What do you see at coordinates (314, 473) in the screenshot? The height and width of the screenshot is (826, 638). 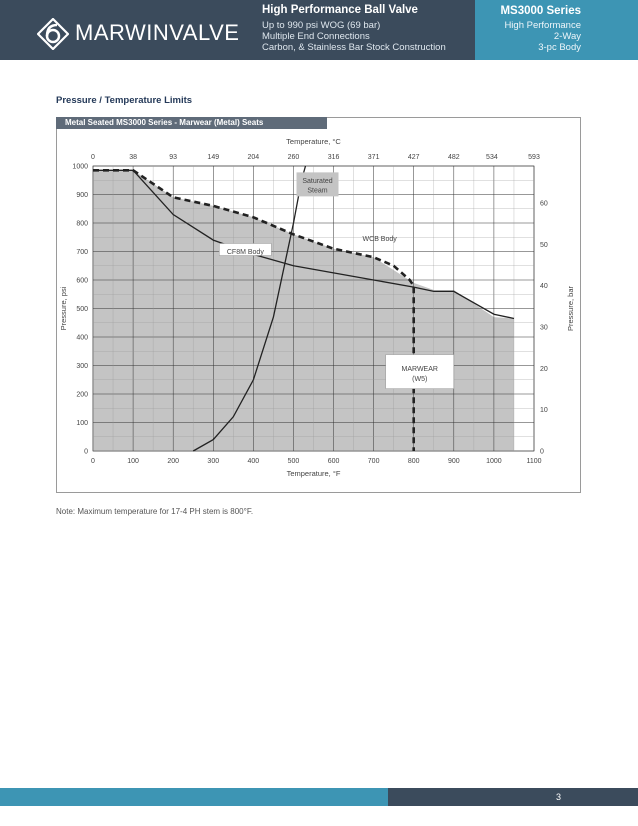 I see `x-axis-title: Temperature, °F` at bounding box center [314, 473].